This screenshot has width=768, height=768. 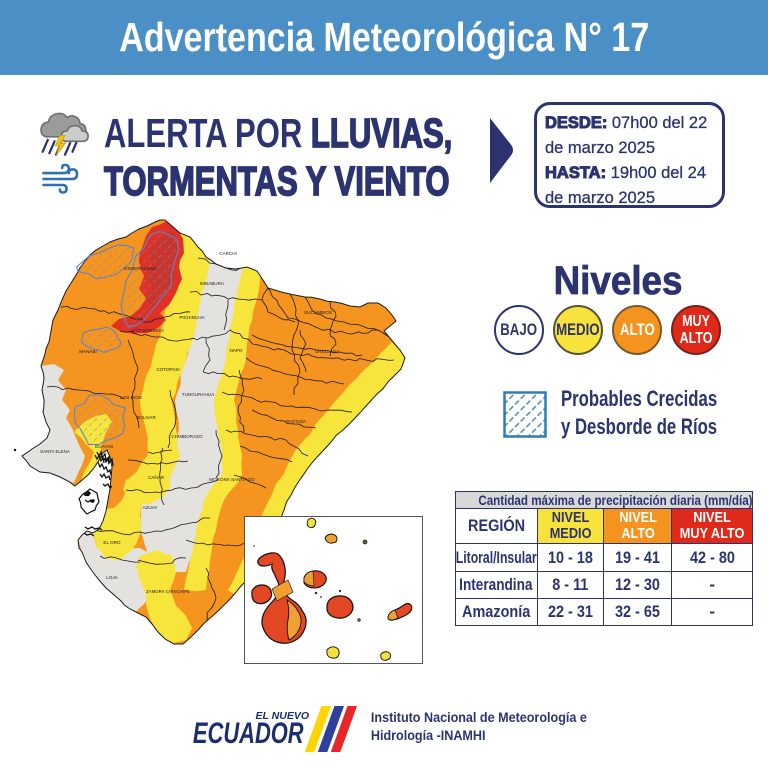 I want to click on svg-text: Hidrología -INAMHI, so click(x=428, y=735).